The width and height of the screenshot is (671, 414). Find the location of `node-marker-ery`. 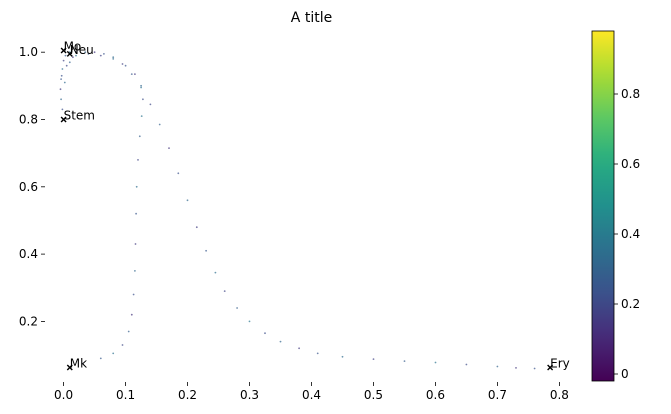

node-marker-ery is located at coordinates (550, 367).